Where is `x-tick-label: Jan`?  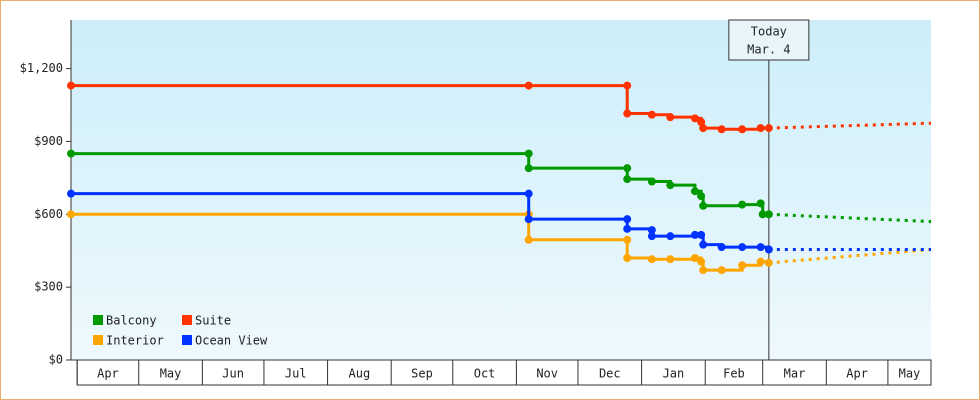
x-tick-label: Jan is located at coordinates (674, 374).